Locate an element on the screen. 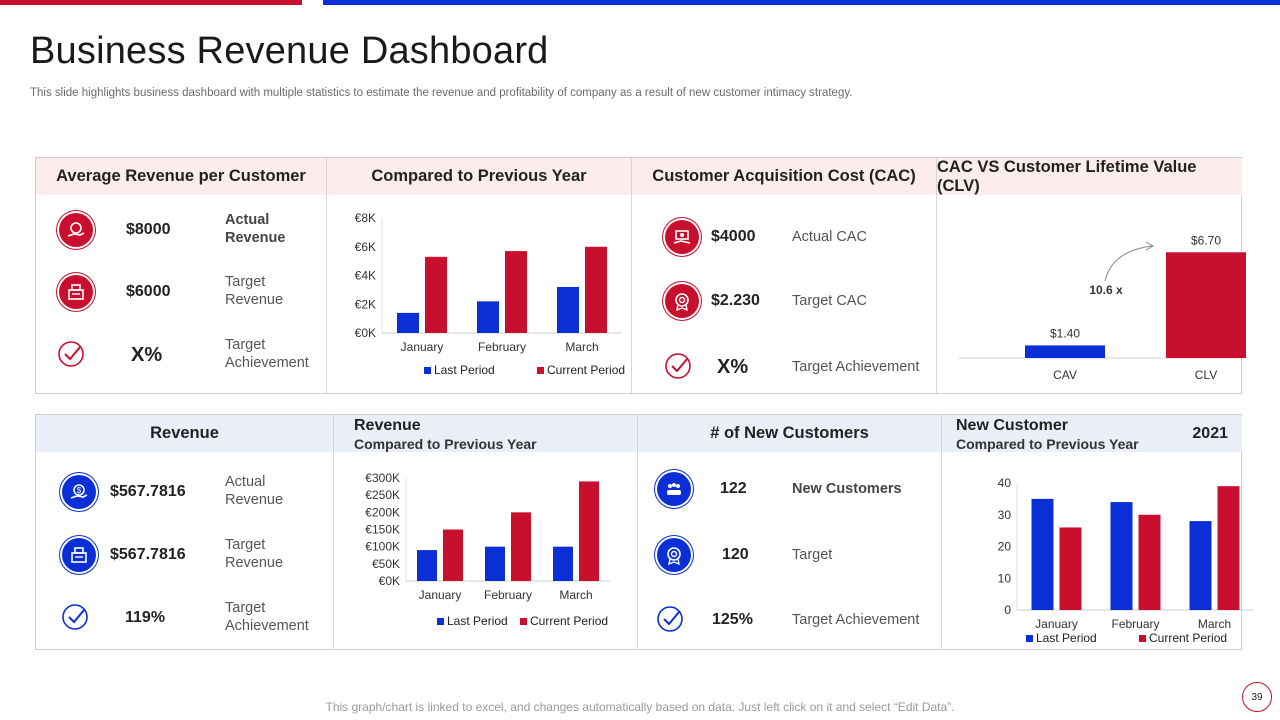  new-customer-chart-title: New Customer is located at coordinates (1012, 425).